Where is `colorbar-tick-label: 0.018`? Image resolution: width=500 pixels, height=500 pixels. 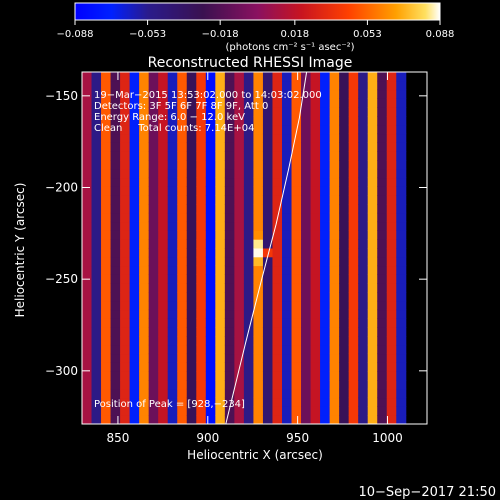
colorbar-tick-label: 0.018 is located at coordinates (295, 34).